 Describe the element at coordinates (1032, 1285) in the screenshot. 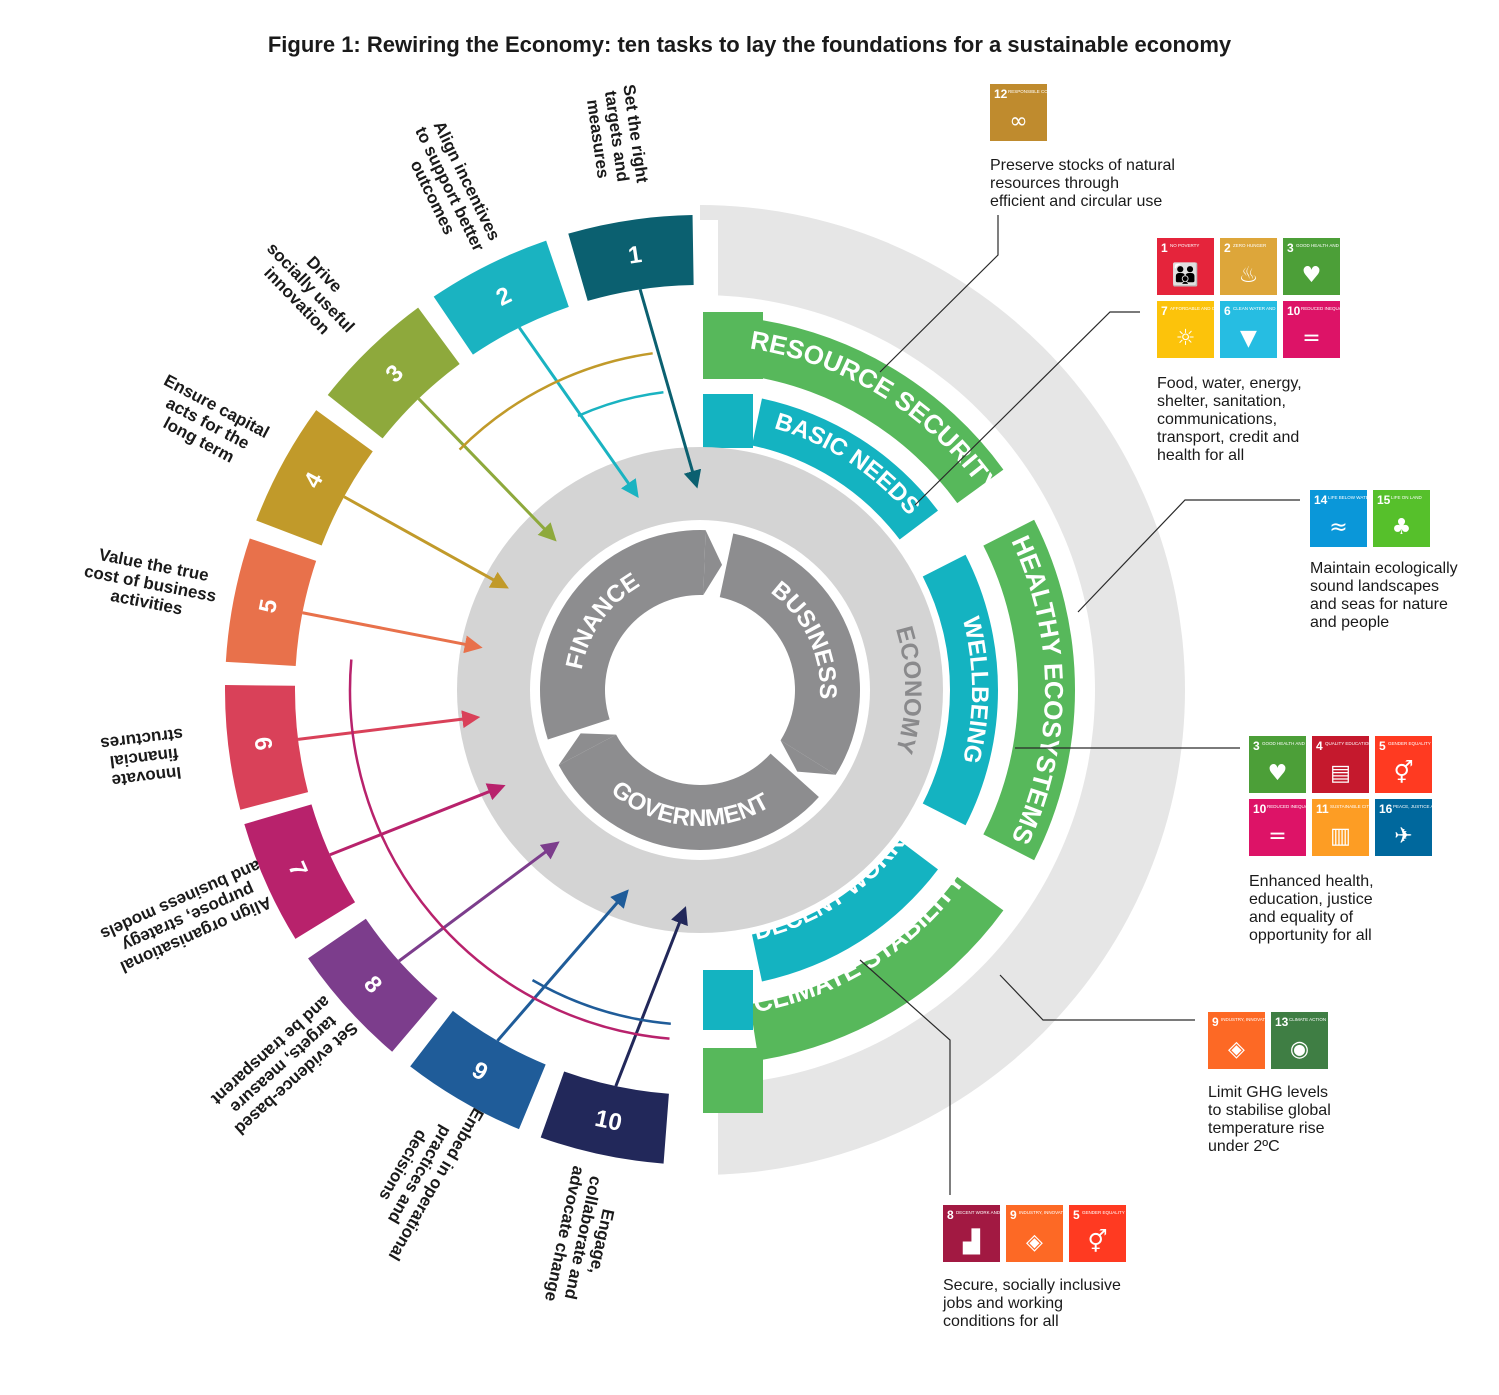

I see `sdg-callout-text: Secure, socially inclusive` at that location.